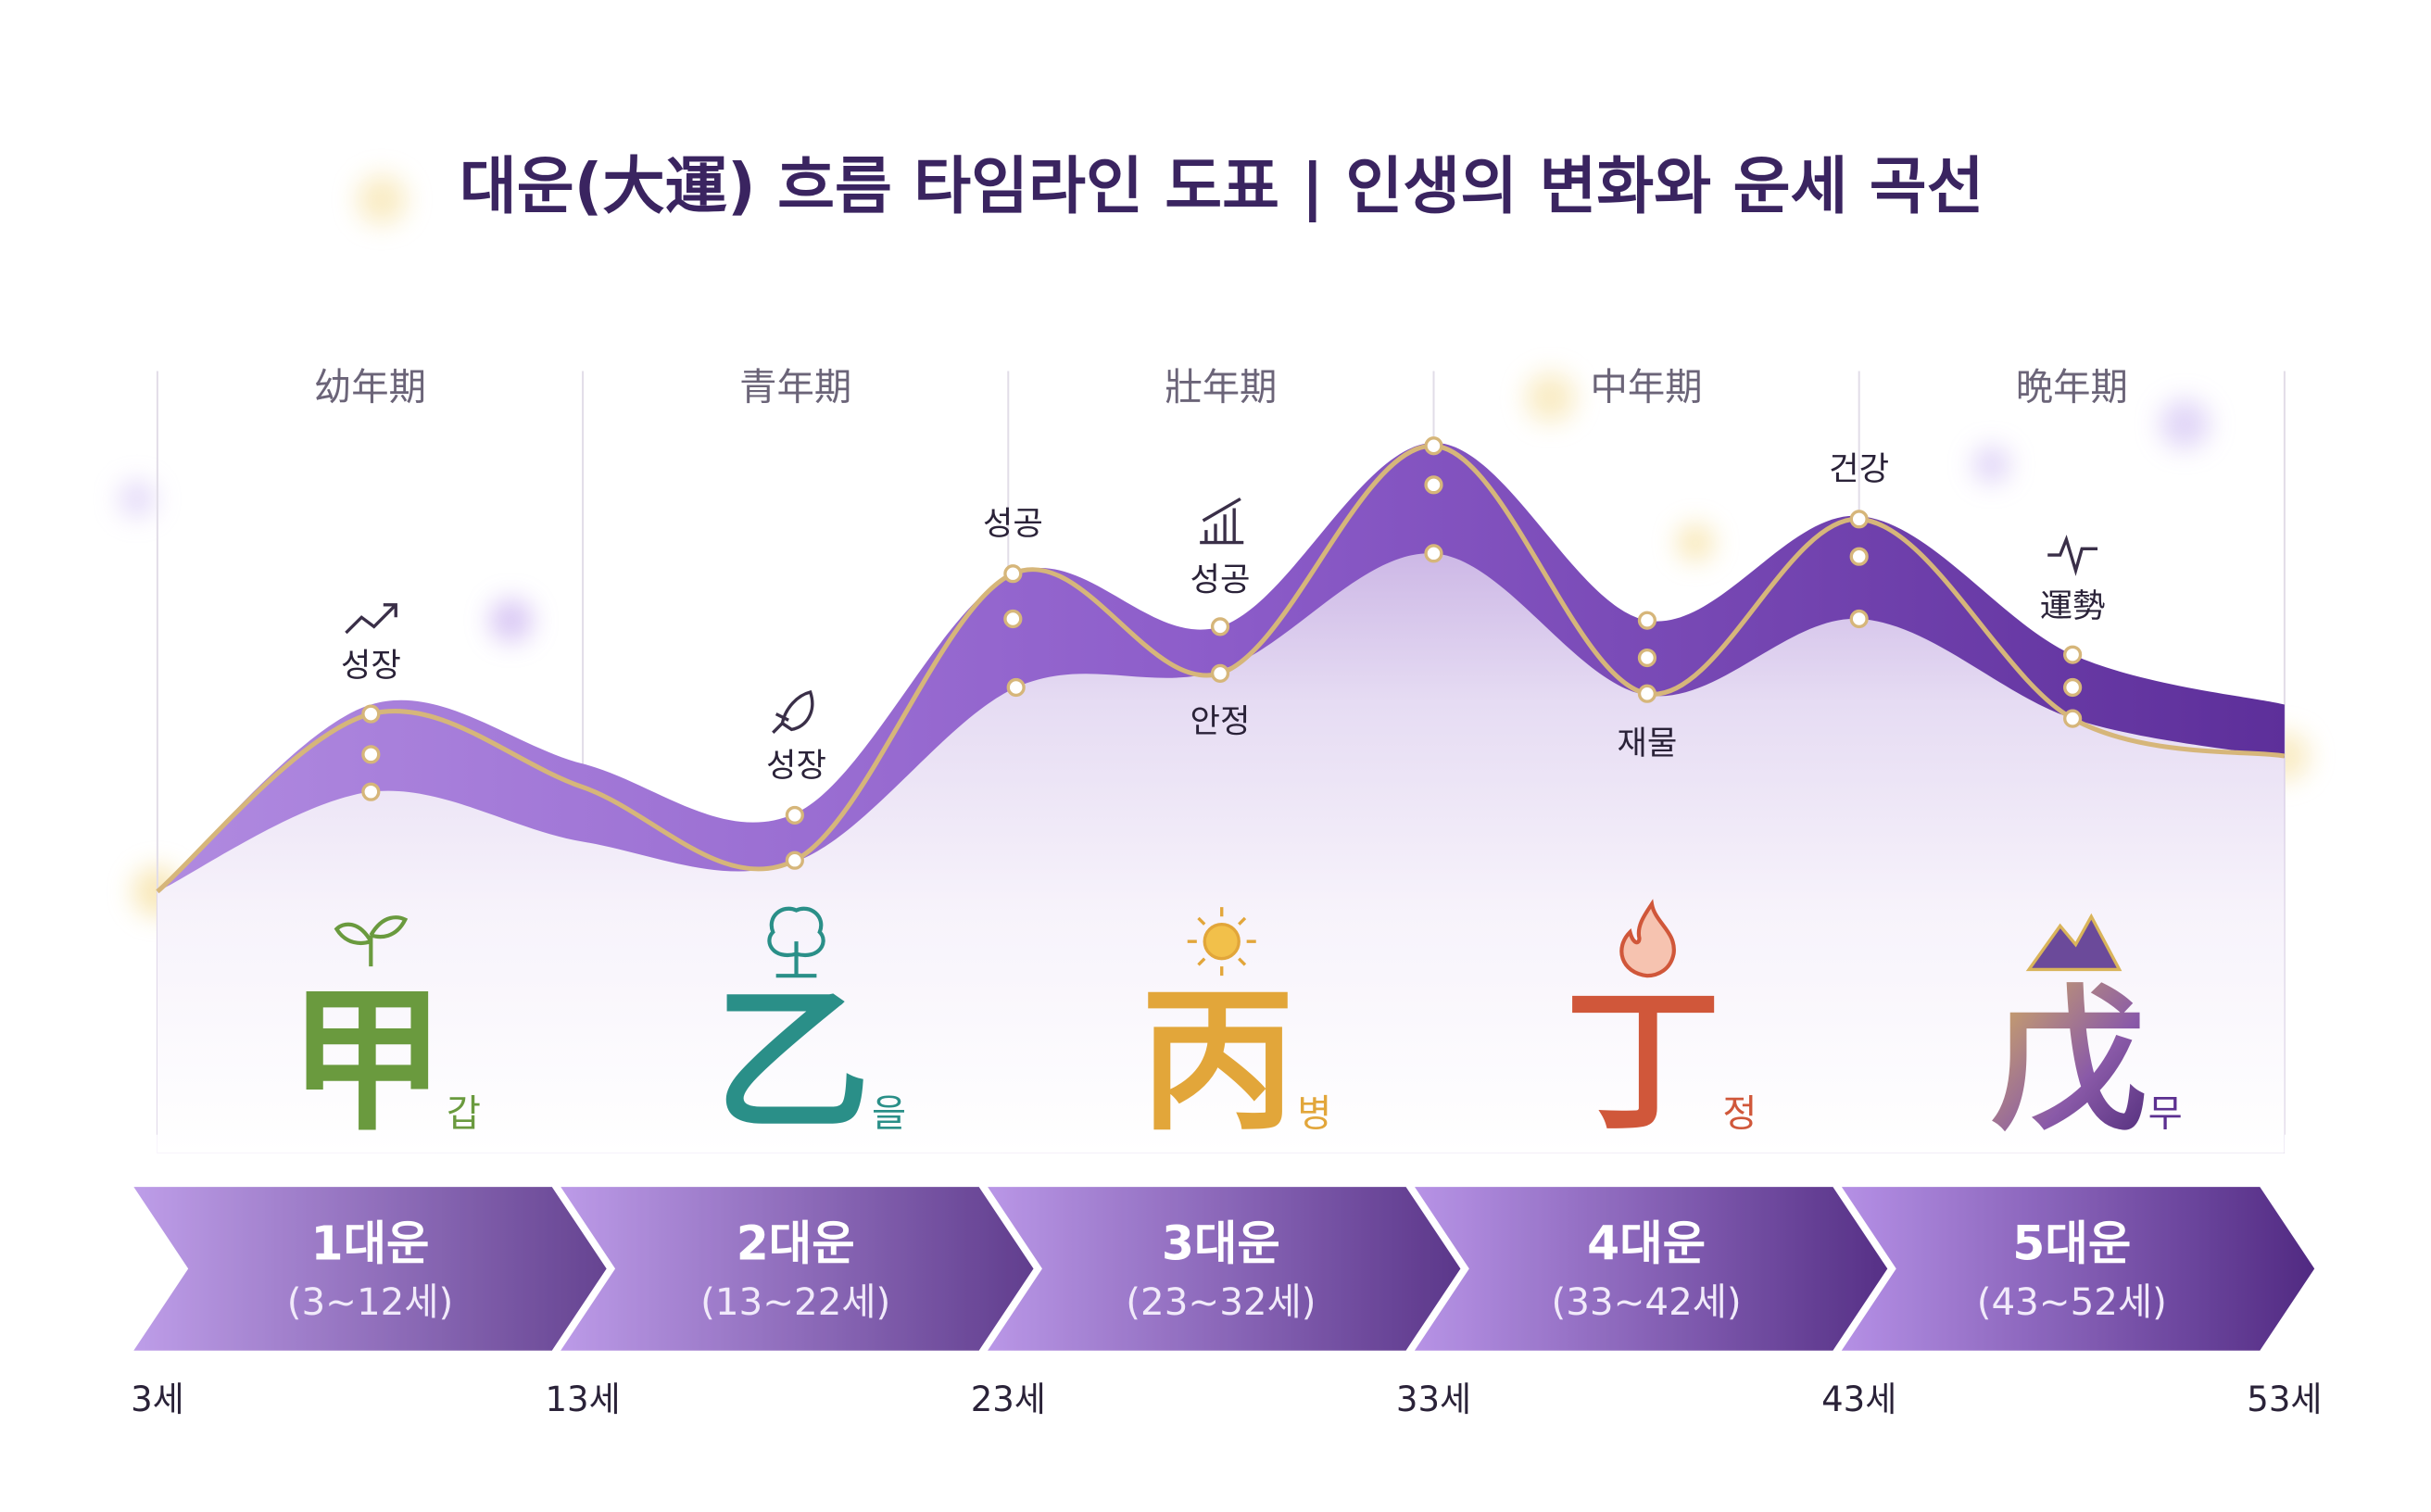 This screenshot has height=1512, width=2431. Describe the element at coordinates (1647, 1302) in the screenshot. I see `stage-range: (33~42세)` at that location.